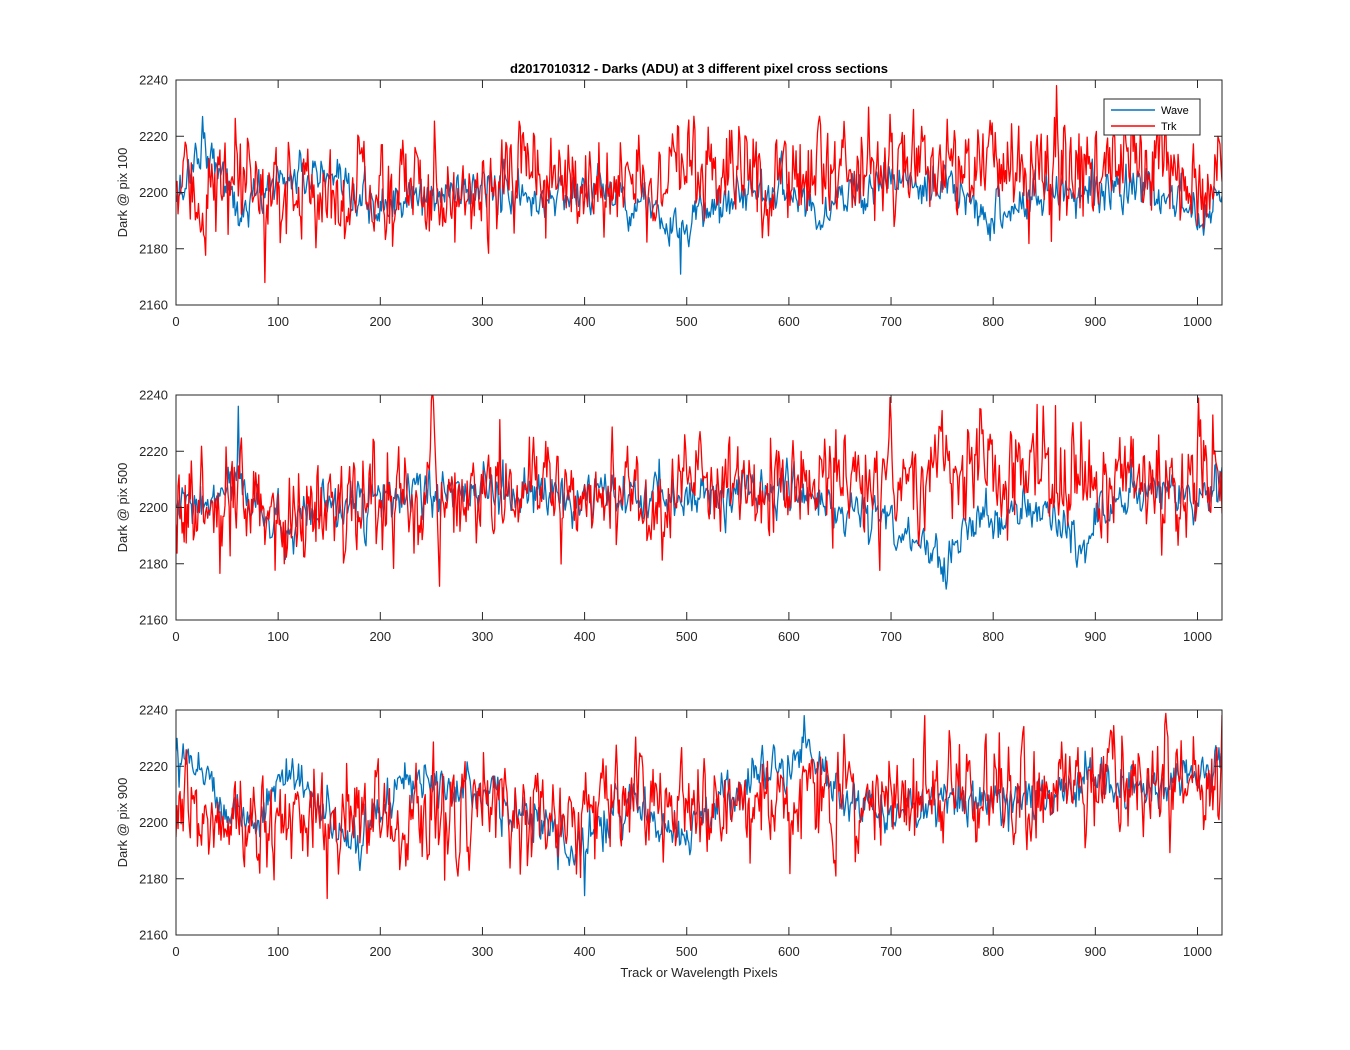 This screenshot has height=1050, width=1350. What do you see at coordinates (122, 193) in the screenshot?
I see `y-axis-label: Dark @ pix 100` at bounding box center [122, 193].